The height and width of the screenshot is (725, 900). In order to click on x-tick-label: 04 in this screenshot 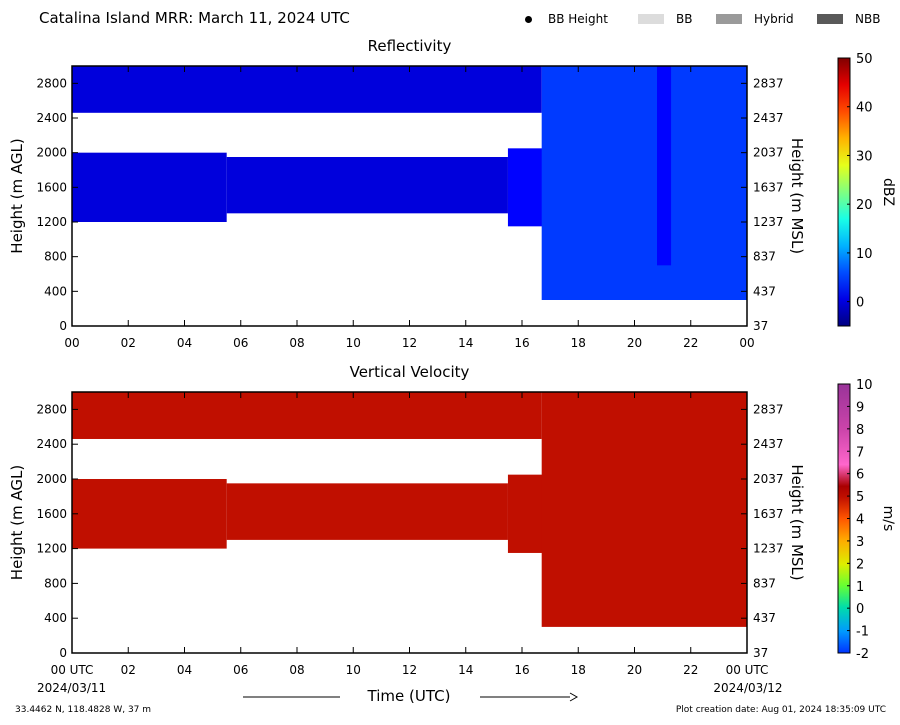, I will do `click(184, 670)`.